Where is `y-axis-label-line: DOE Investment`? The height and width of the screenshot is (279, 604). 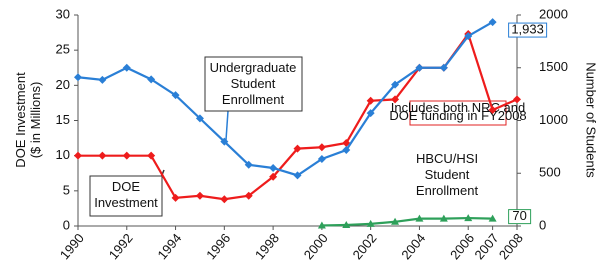
y-axis-label-line: DOE Investment is located at coordinates (20, 120).